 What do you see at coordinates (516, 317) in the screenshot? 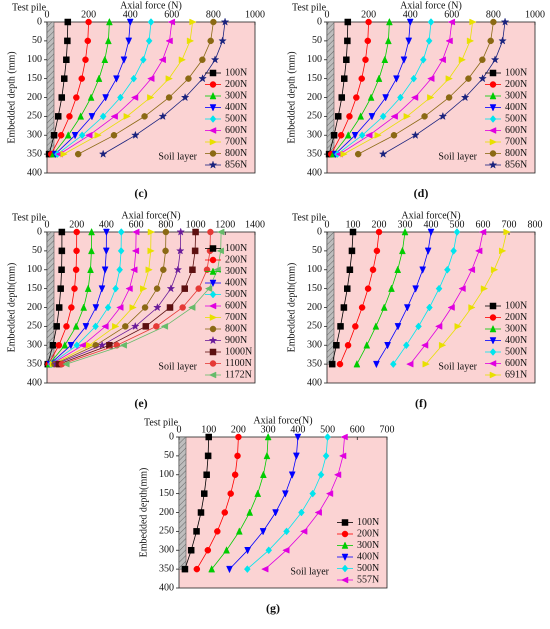
I see `legend-label: 200N` at bounding box center [516, 317].